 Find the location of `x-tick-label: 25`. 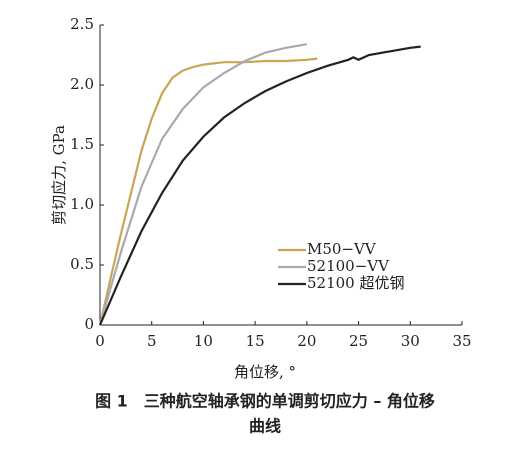

x-tick-label: 25 is located at coordinates (358, 341).